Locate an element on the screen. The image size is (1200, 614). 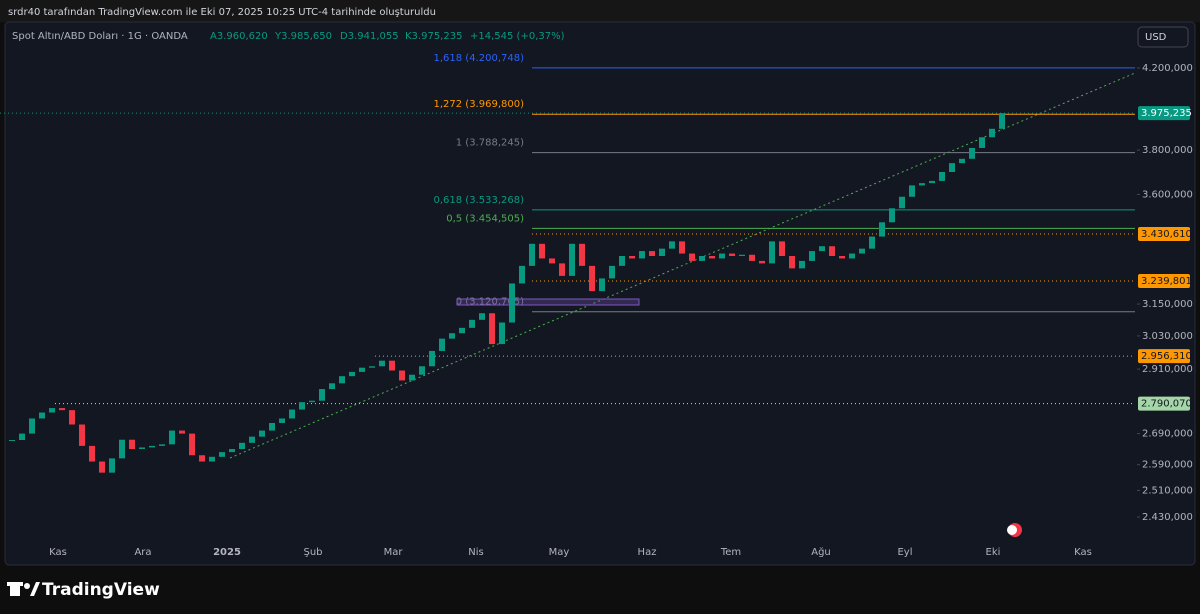
y-tick-label: 2.510,000 is located at coordinates (1167, 490).